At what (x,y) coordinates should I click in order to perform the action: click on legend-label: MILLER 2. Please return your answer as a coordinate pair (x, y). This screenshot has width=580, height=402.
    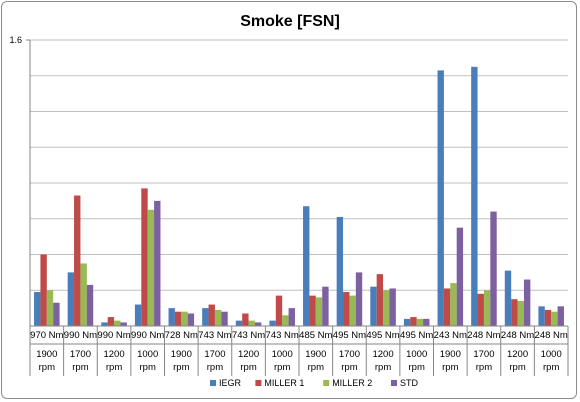
    Looking at the image, I should click on (352, 383).